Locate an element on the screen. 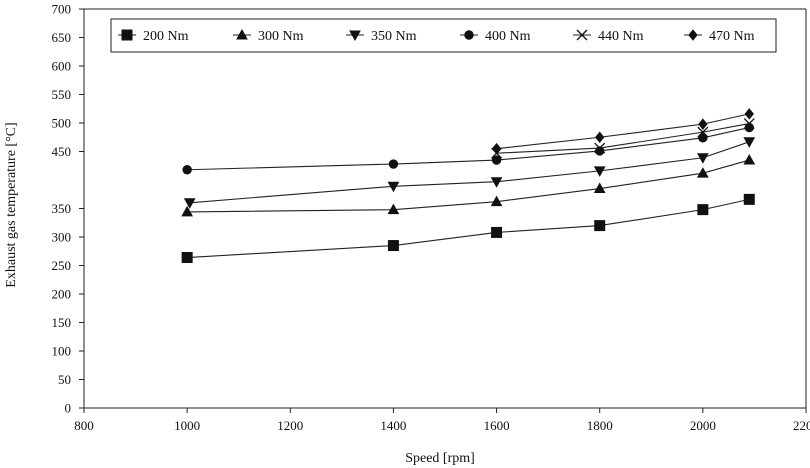  legend-label: 300 Nm is located at coordinates (281, 36).